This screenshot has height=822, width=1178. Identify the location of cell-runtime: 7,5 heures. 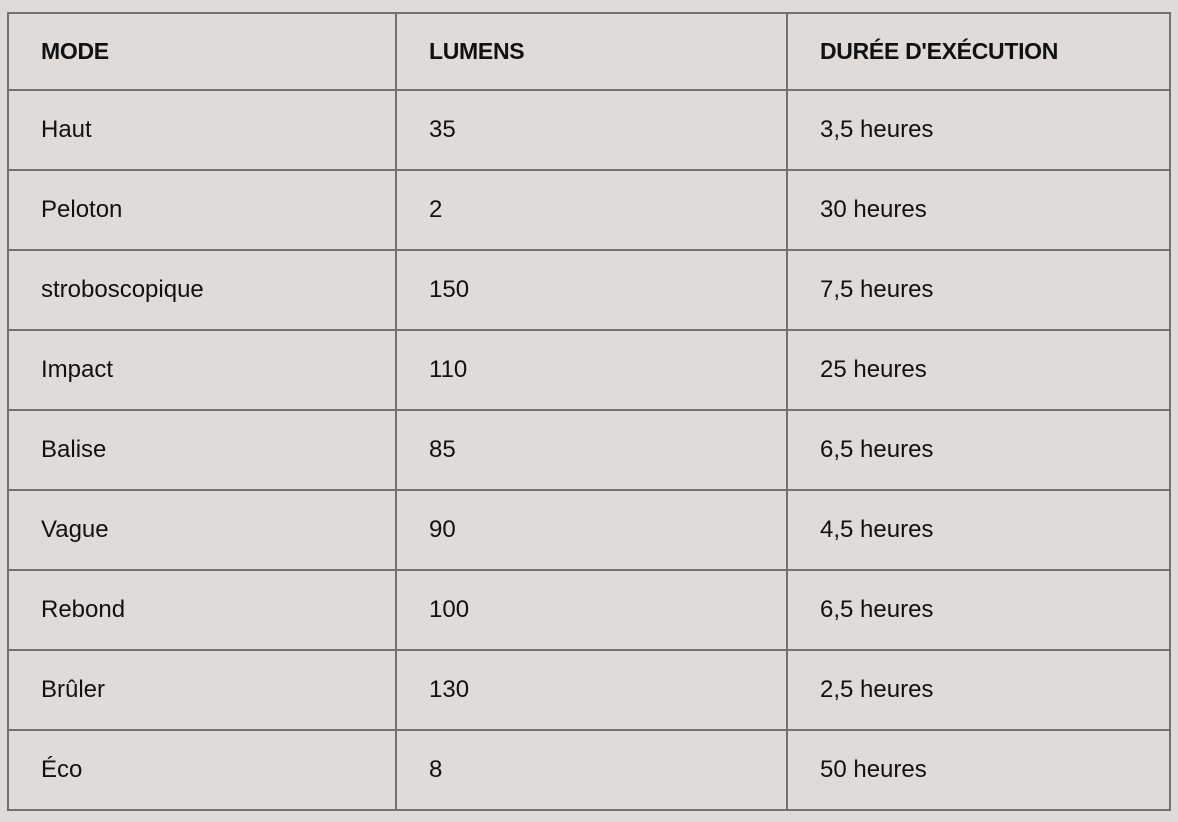
(978, 290).